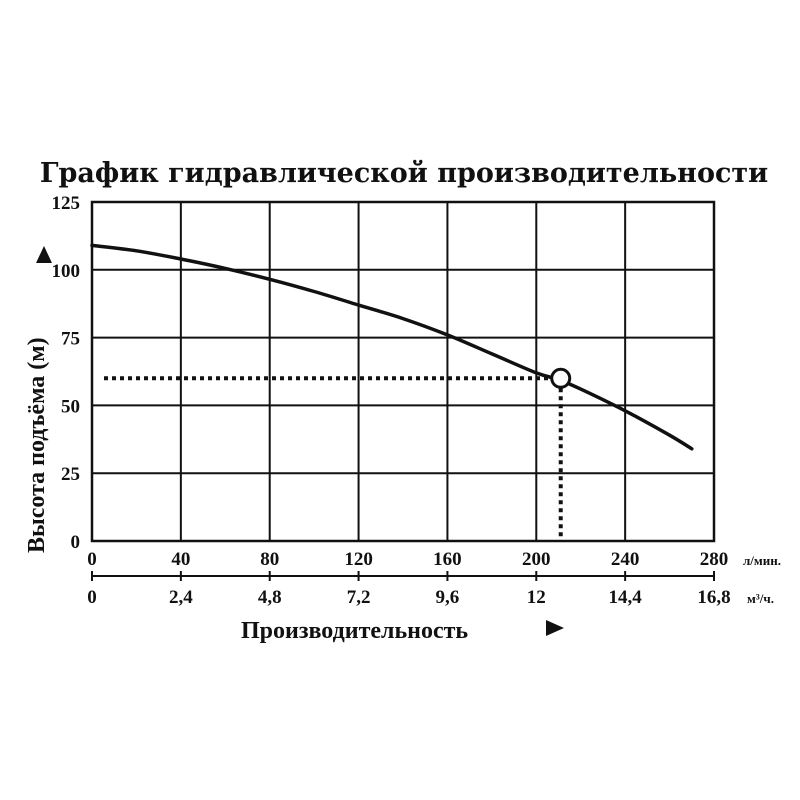 This screenshot has height=800, width=800. Describe the element at coordinates (269, 559) in the screenshot. I see `x-tick-label-primary: 80` at that location.